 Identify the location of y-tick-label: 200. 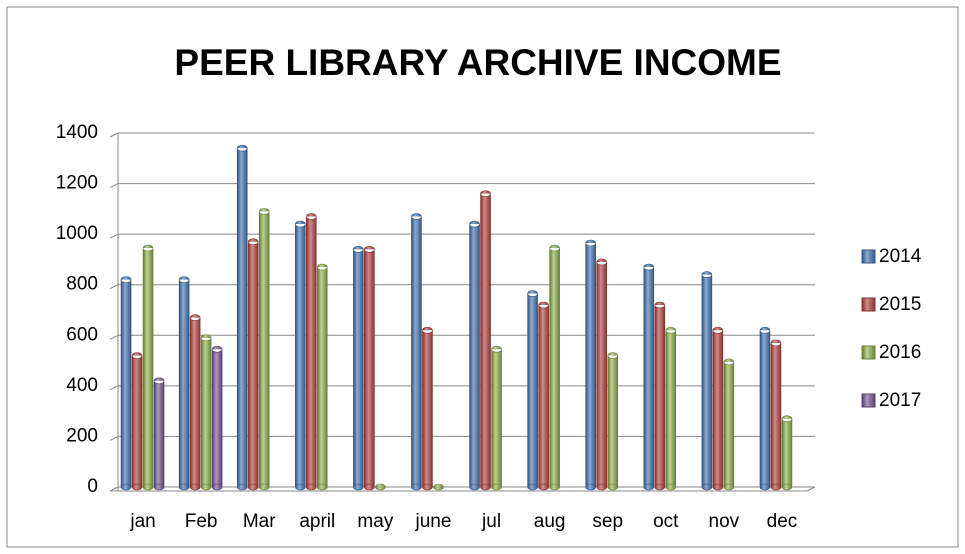
(82, 435).